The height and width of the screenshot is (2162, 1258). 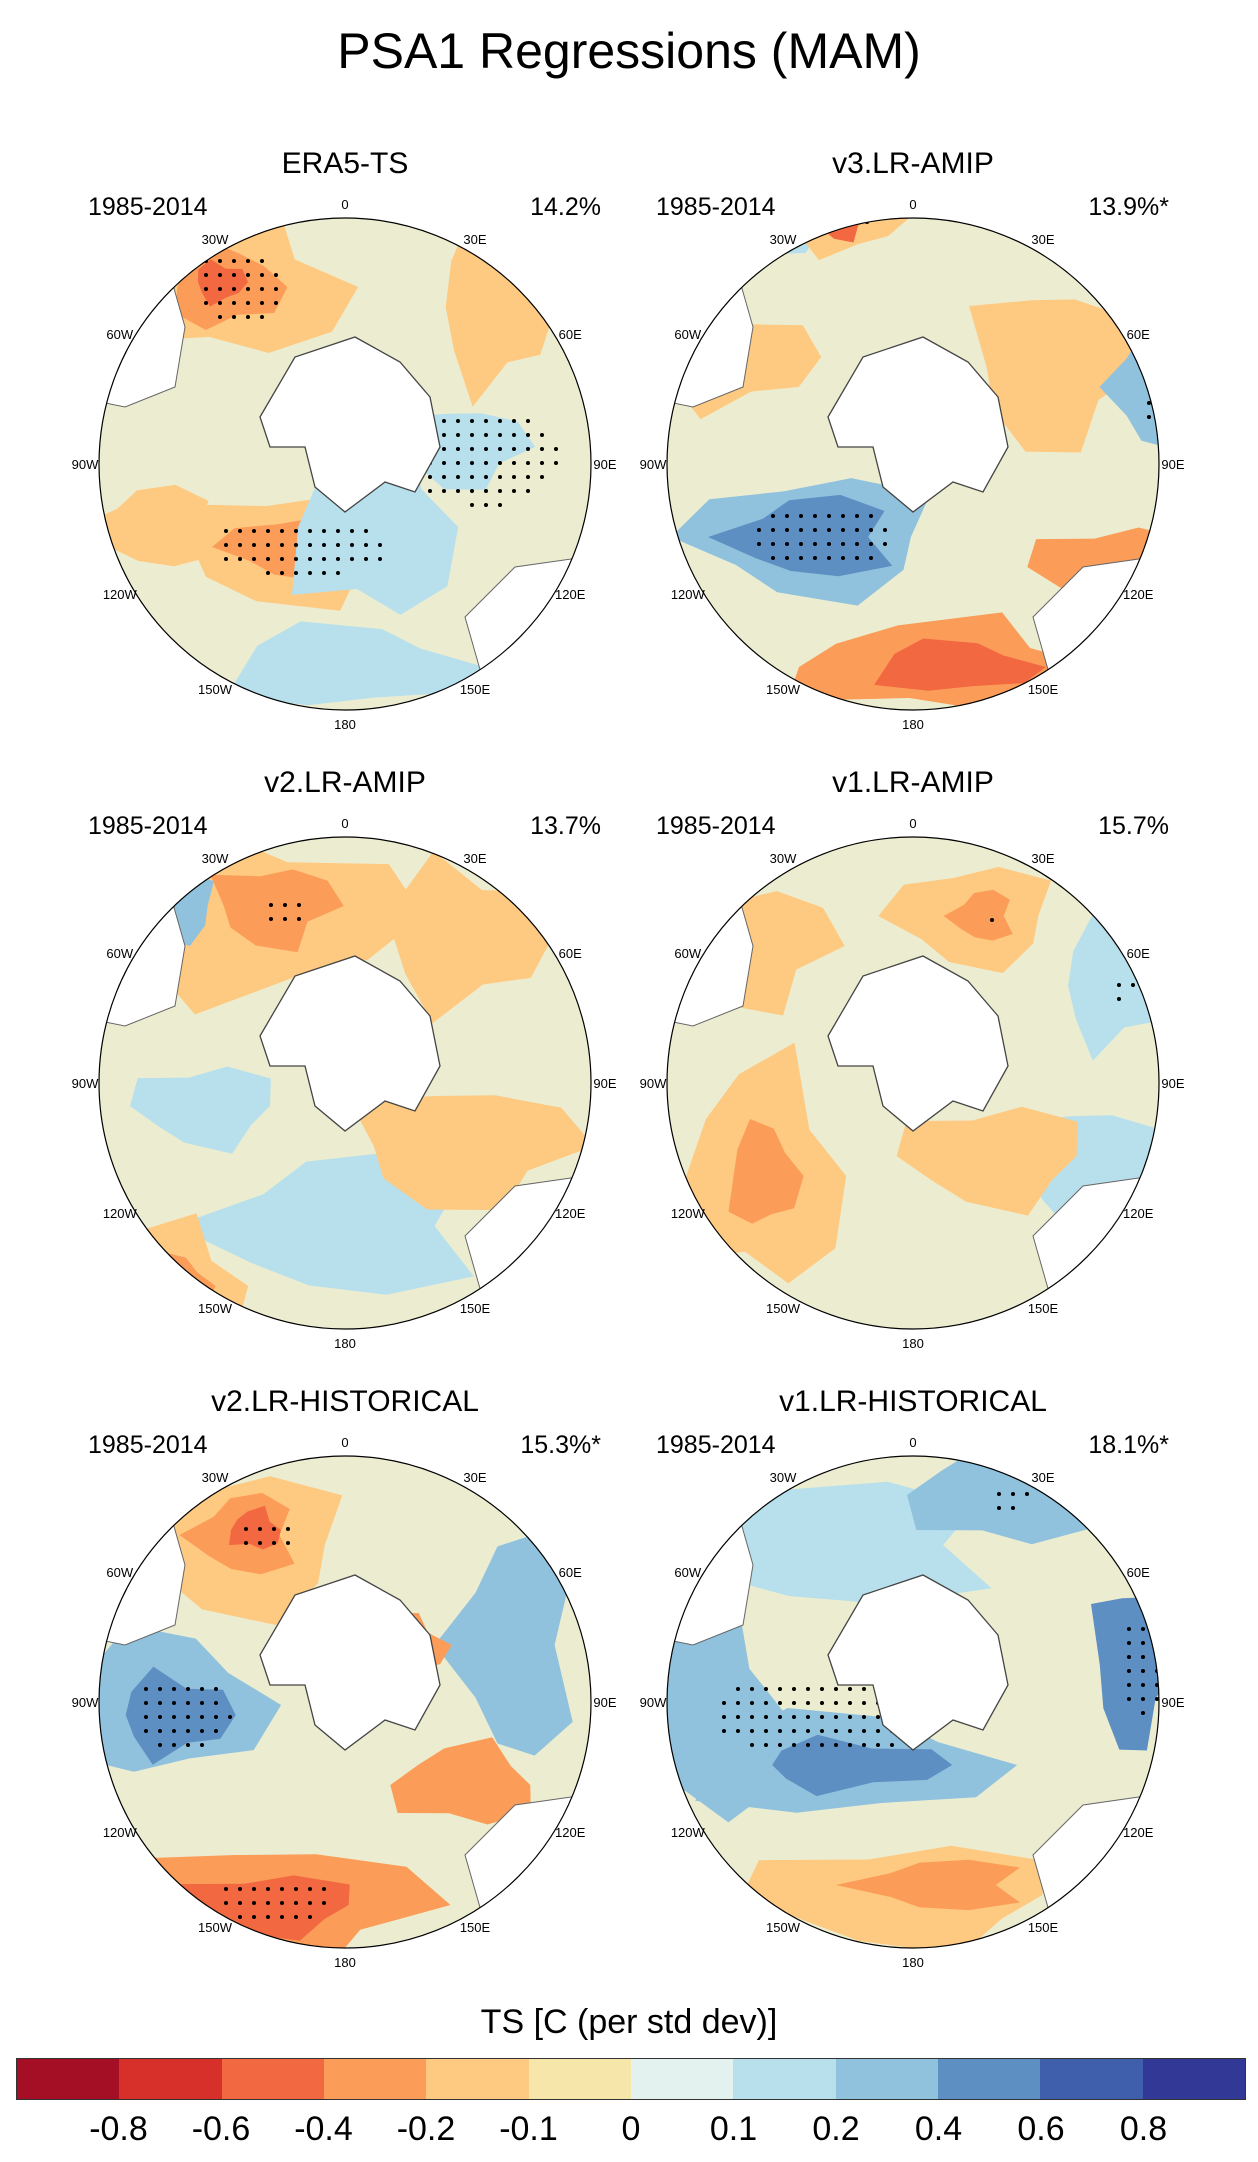 What do you see at coordinates (474, 1477) in the screenshot?
I see `longitude-label: 30E` at bounding box center [474, 1477].